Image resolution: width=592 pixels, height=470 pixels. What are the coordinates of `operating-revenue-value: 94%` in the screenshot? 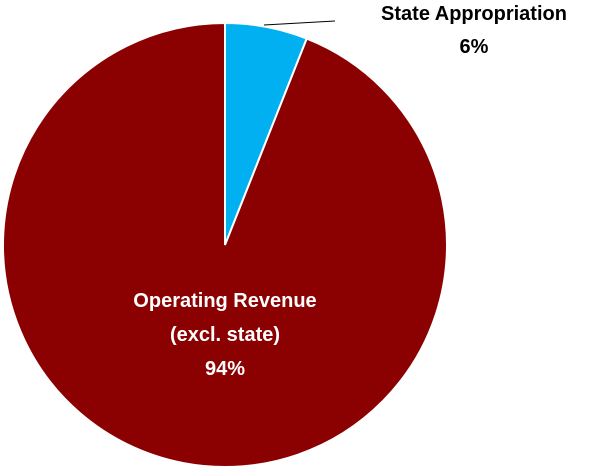 It's located at (225, 369).